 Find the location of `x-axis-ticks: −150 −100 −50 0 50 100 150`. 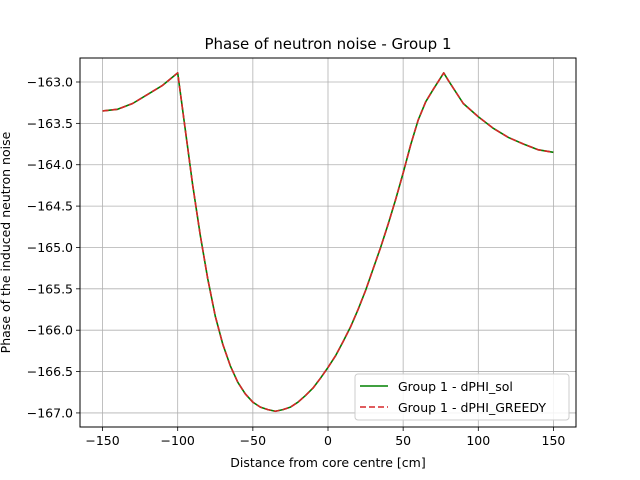

x-axis-ticks: −150 −100 −50 0 50 100 150 is located at coordinates (325, 437).